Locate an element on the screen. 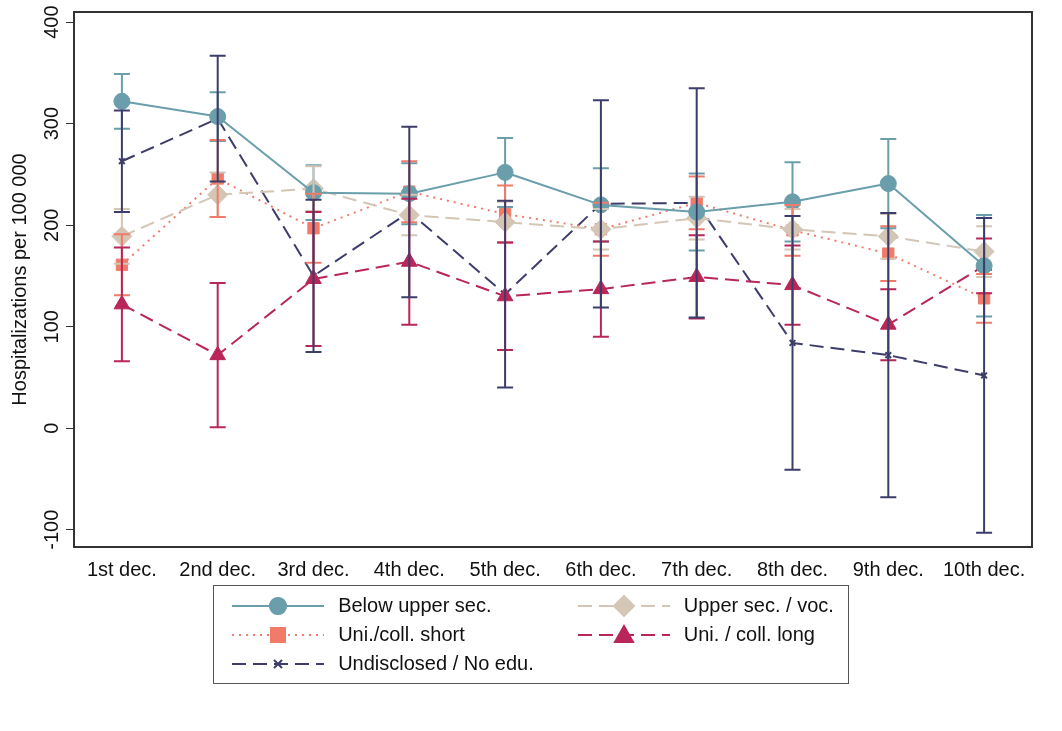  y-tick-label: -100 is located at coordinates (50, 529).